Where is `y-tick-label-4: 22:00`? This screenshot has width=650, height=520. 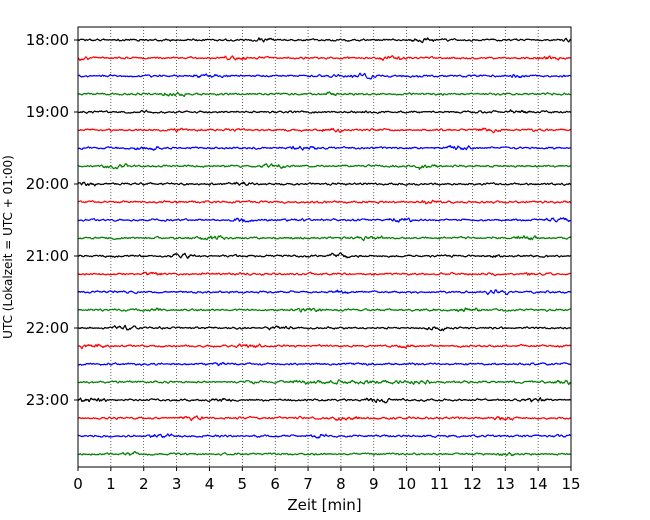
y-tick-label-4: 22:00 is located at coordinates (47, 328).